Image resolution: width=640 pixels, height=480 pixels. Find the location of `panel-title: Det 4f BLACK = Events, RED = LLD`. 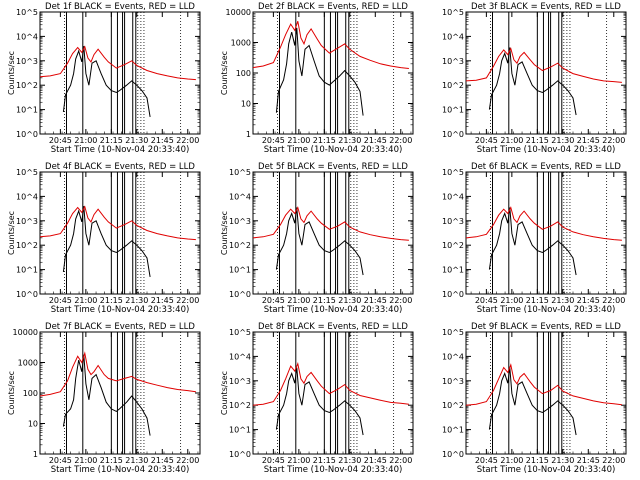

panel-title: Det 4f BLACK = Events, RED = LLD is located at coordinates (120, 167).